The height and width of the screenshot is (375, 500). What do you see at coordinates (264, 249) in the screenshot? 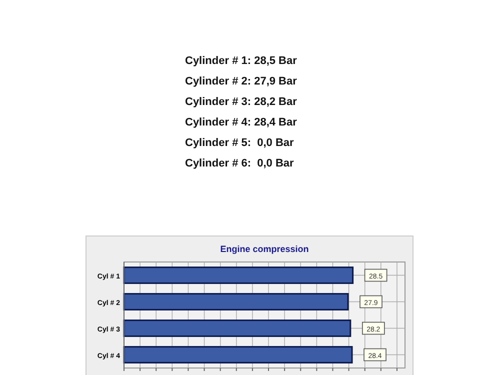
I see `chart-title: Engine compression` at bounding box center [264, 249].